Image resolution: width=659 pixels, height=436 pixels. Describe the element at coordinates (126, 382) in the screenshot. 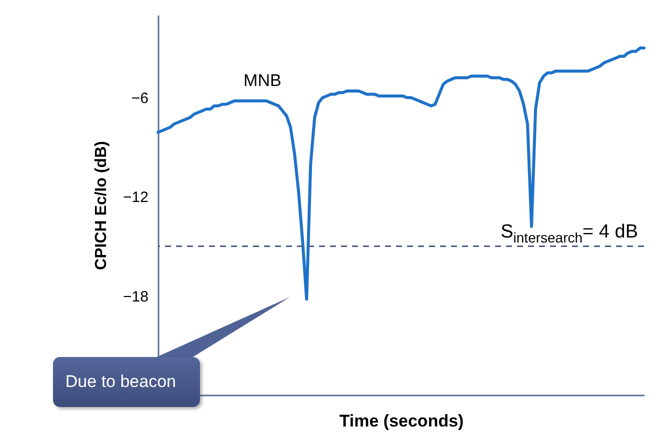

I see `annotation: Due to beacon` at that location.